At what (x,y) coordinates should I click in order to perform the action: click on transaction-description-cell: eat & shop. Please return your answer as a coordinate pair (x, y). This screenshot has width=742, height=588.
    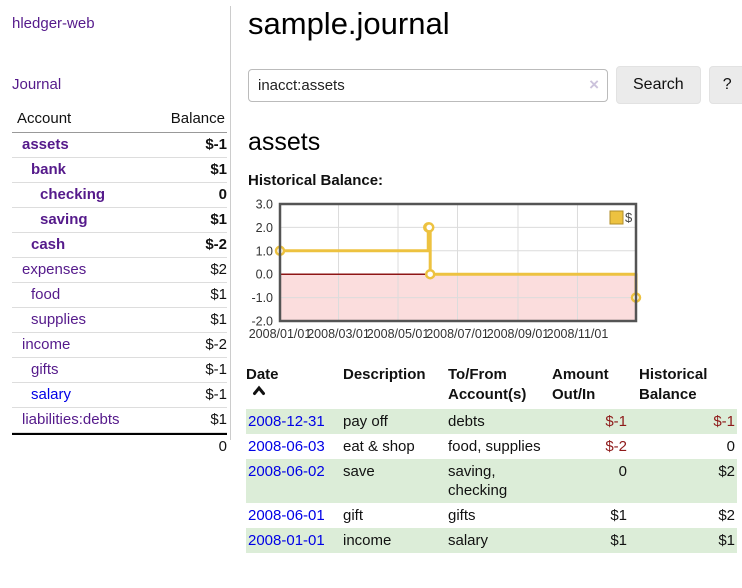
    Looking at the image, I should click on (379, 446).